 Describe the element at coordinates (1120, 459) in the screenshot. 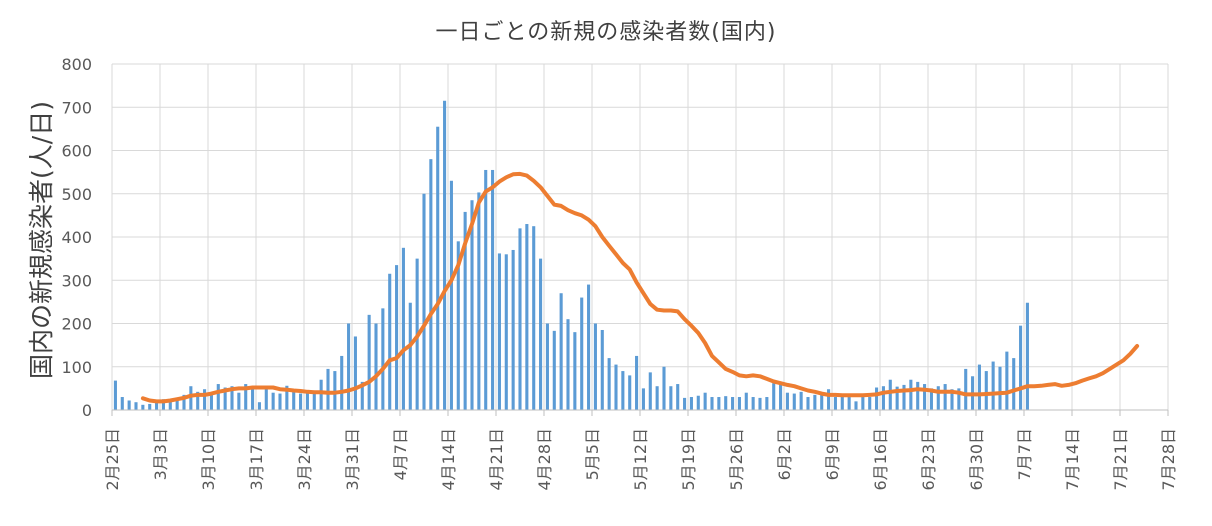

I see `x-tick-label: 7月21日` at that location.